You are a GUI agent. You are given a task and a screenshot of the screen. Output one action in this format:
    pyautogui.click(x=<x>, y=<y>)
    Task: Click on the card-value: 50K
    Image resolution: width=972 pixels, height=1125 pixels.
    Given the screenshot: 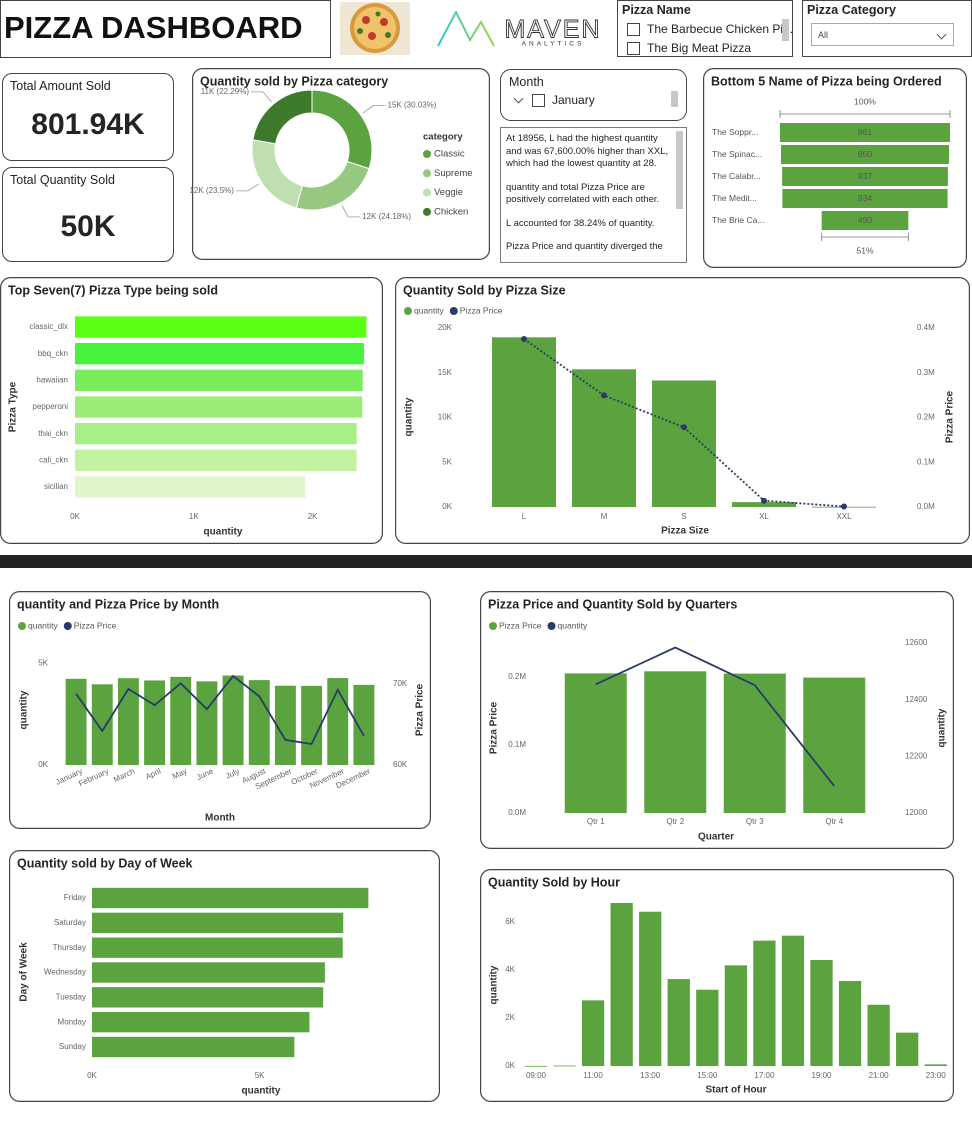 What is the action you would take?
    pyautogui.click(x=88, y=226)
    